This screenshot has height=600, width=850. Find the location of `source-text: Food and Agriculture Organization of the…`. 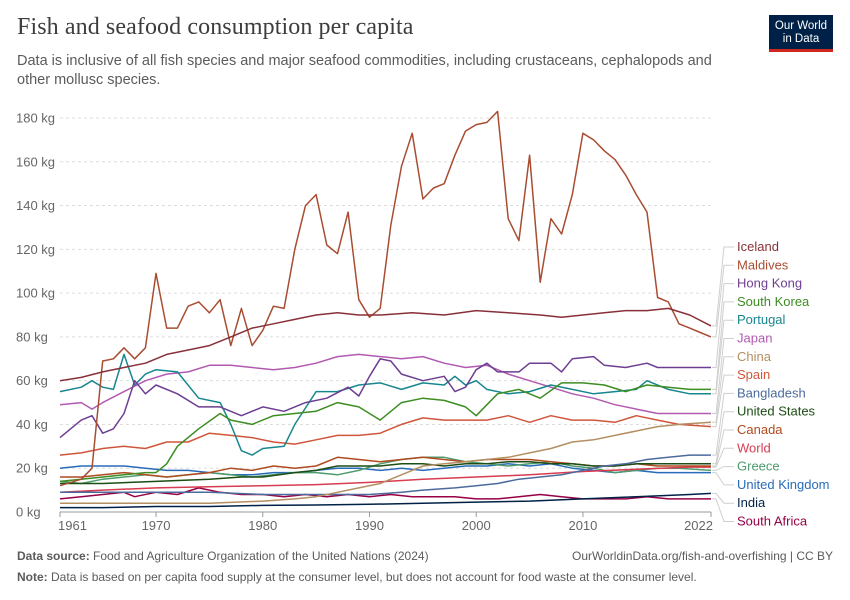

source-text: Food and Agriculture Organization of the… is located at coordinates (261, 556).